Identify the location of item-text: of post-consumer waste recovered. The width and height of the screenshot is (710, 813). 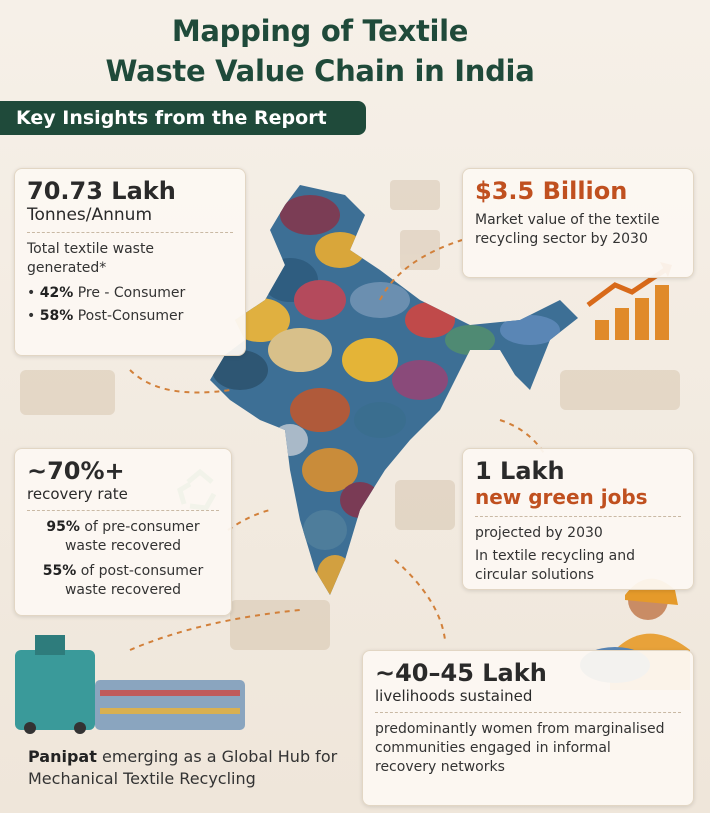
(134, 580).